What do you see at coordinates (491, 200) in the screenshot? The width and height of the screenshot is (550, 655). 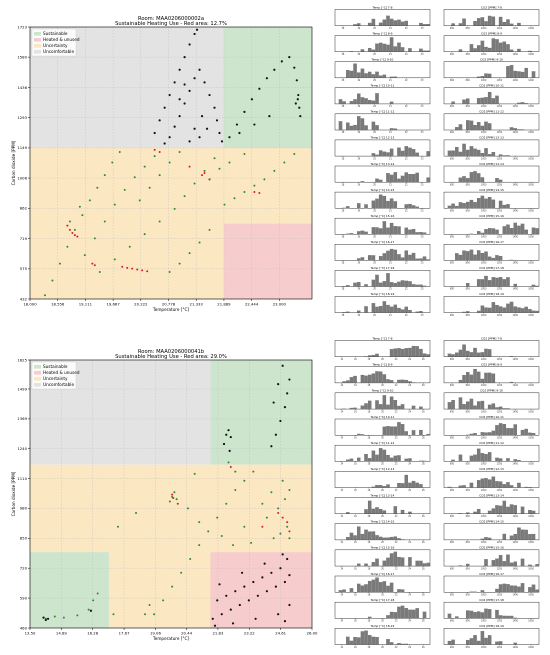 I see `histogram: CO2 [PPM] 14-15 600 800 1000 1200 1400 1600` at bounding box center [491, 200].